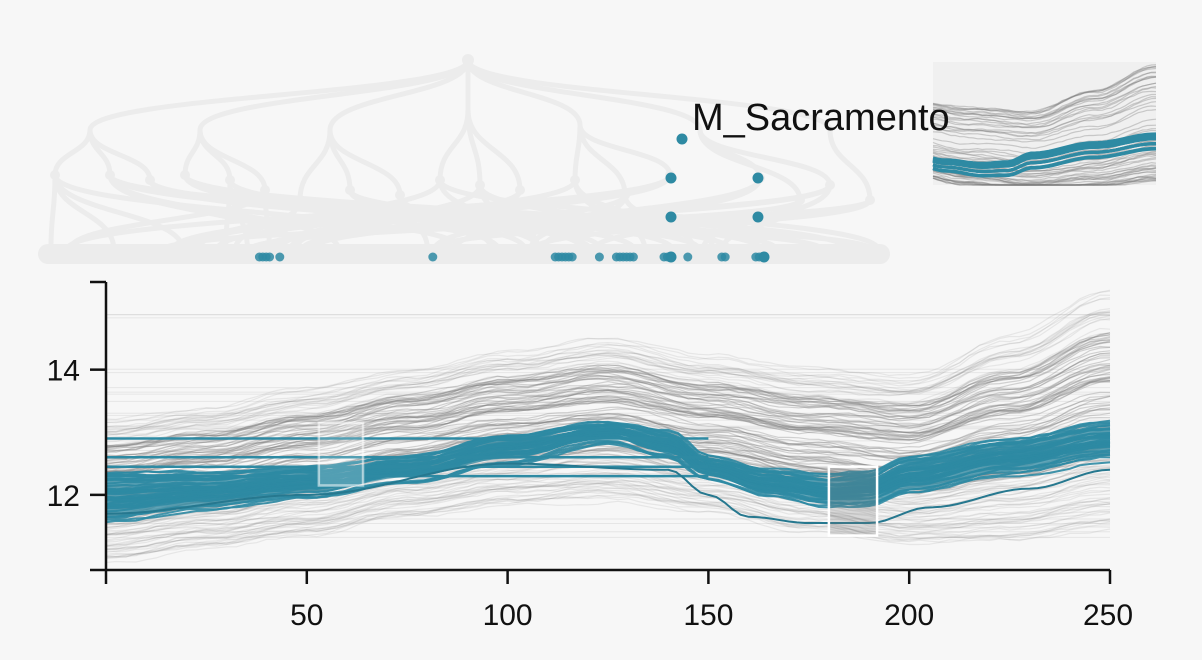  Describe the element at coordinates (708, 615) in the screenshot. I see `x-tick-label: 150` at that location.